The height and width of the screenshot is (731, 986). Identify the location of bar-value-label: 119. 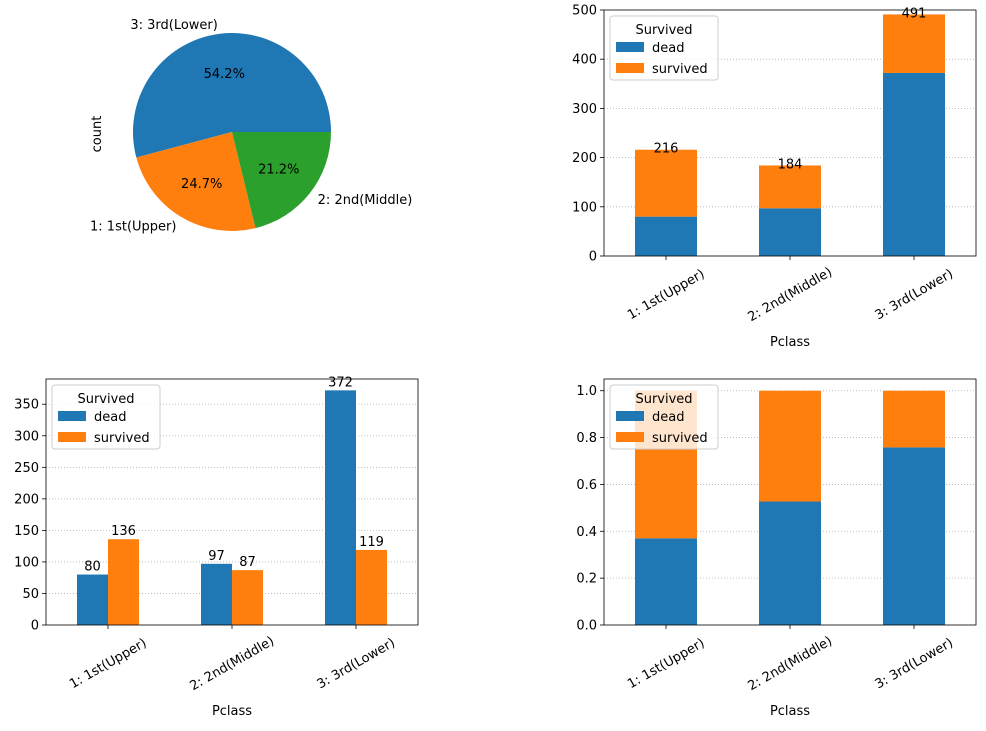
(371, 542).